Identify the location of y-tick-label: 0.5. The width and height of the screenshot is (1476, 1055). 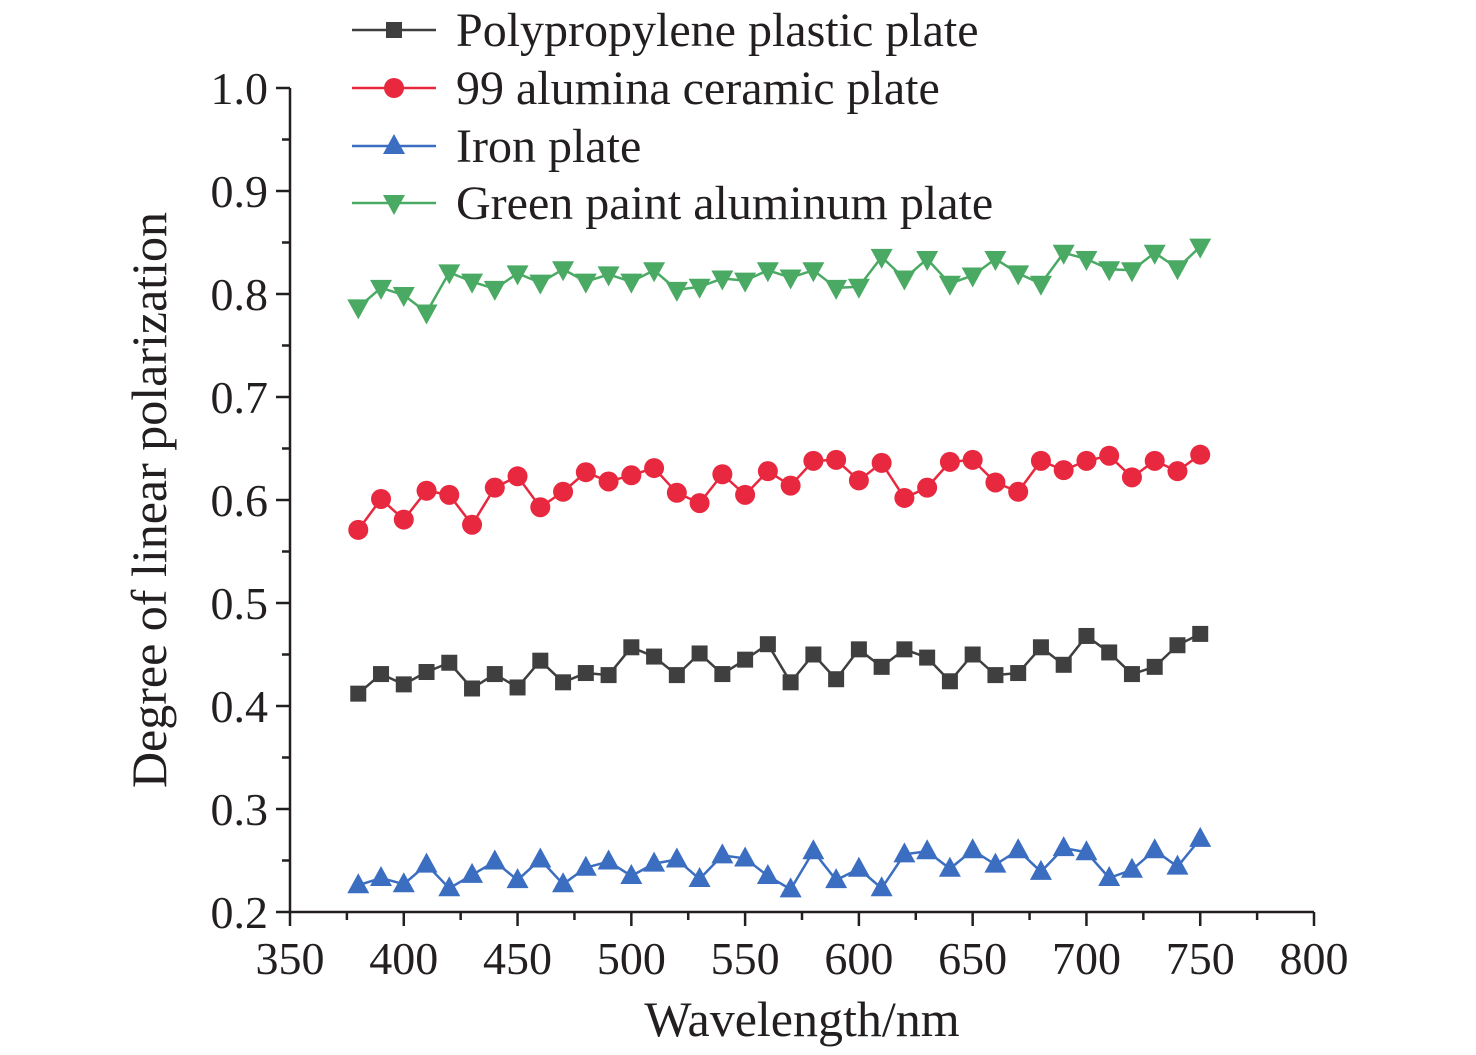
(240, 603).